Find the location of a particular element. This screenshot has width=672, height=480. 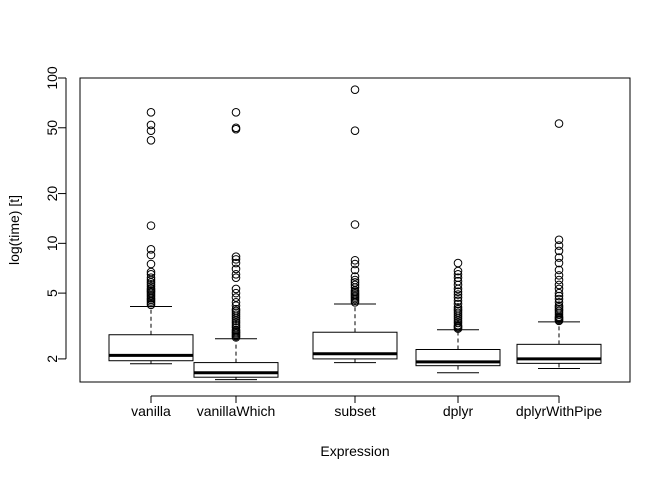

x-tick-label: subset is located at coordinates (354, 411).